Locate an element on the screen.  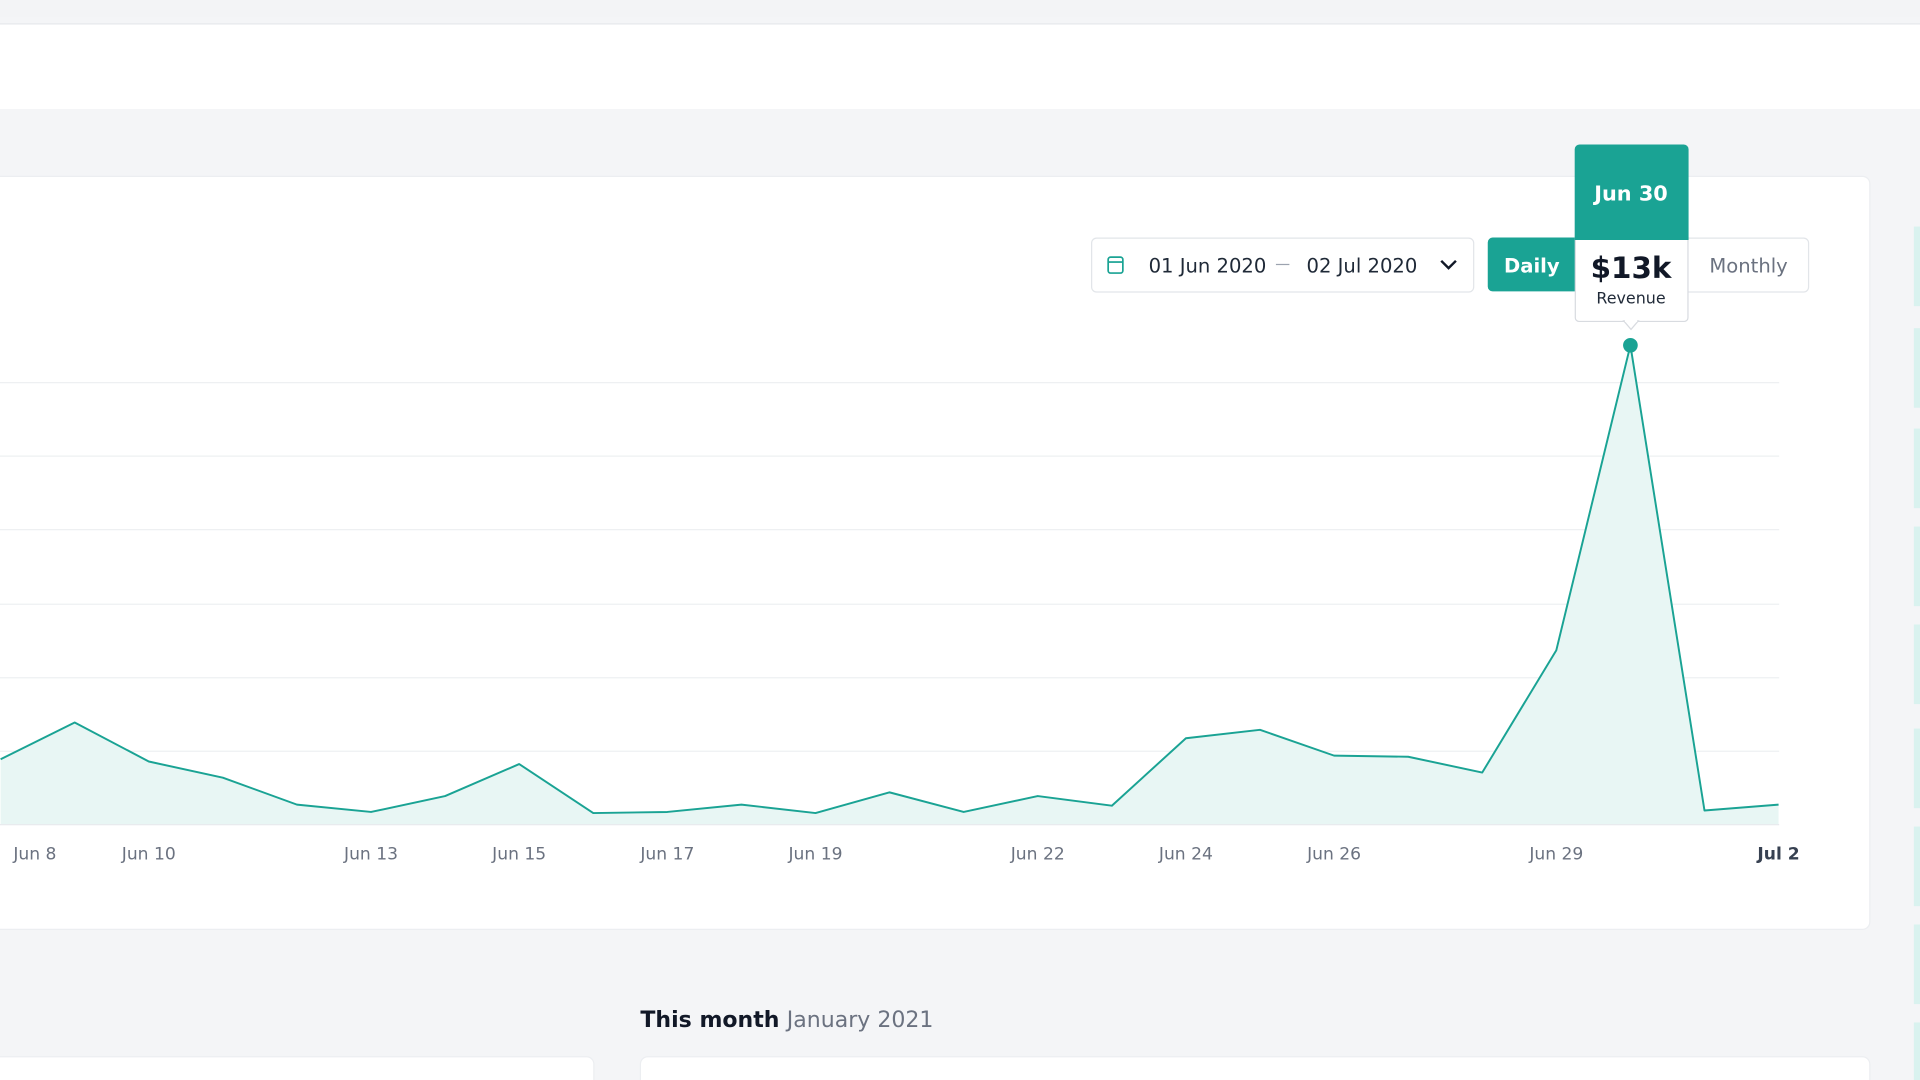
tooltip-value: $13k is located at coordinates (1632, 268).